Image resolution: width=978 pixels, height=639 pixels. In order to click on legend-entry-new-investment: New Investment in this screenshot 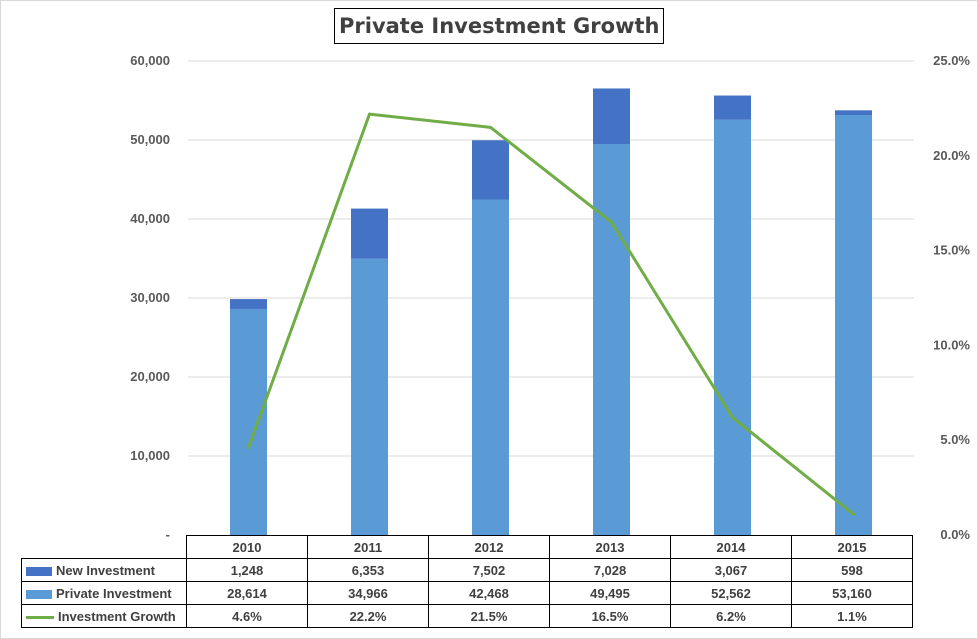, I will do `click(104, 570)`.